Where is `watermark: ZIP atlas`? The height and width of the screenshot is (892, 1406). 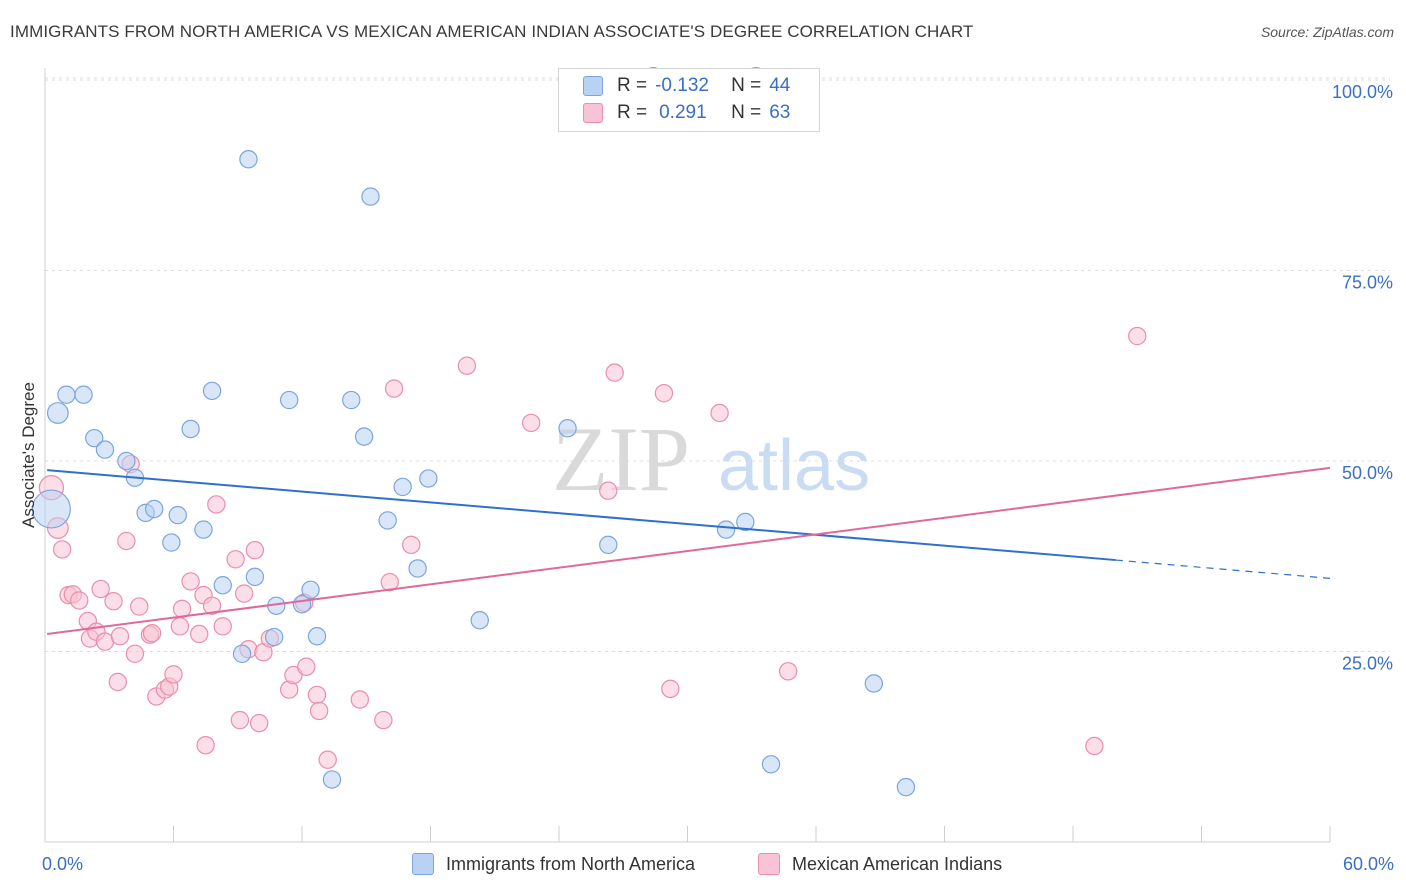 watermark: ZIP atlas is located at coordinates (711, 459).